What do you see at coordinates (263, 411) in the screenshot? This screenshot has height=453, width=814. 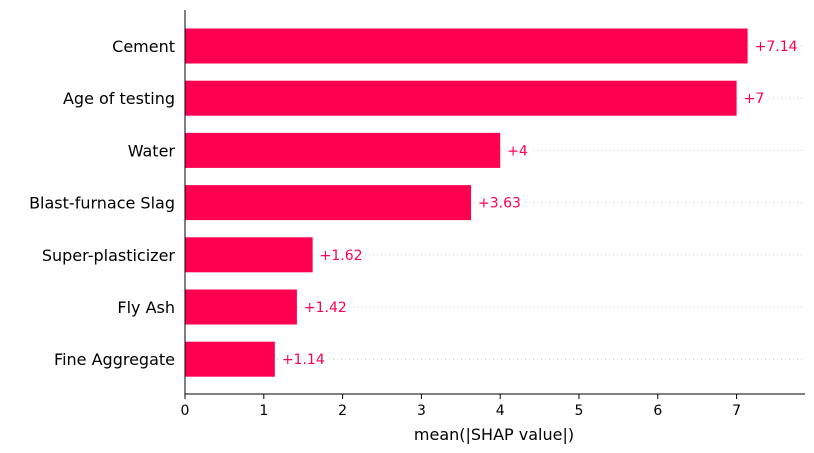 I see `x-tick-label: 1` at bounding box center [263, 411].